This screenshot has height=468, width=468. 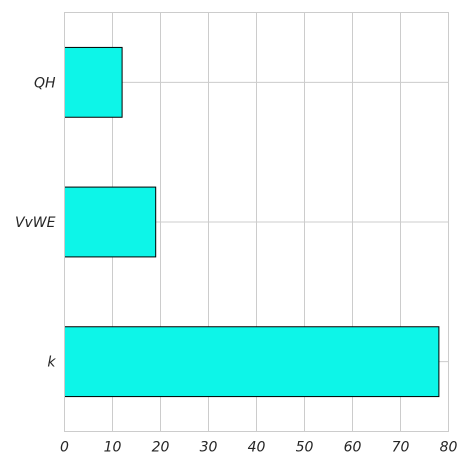 I want to click on x-tick-label: 20, so click(x=161, y=448).